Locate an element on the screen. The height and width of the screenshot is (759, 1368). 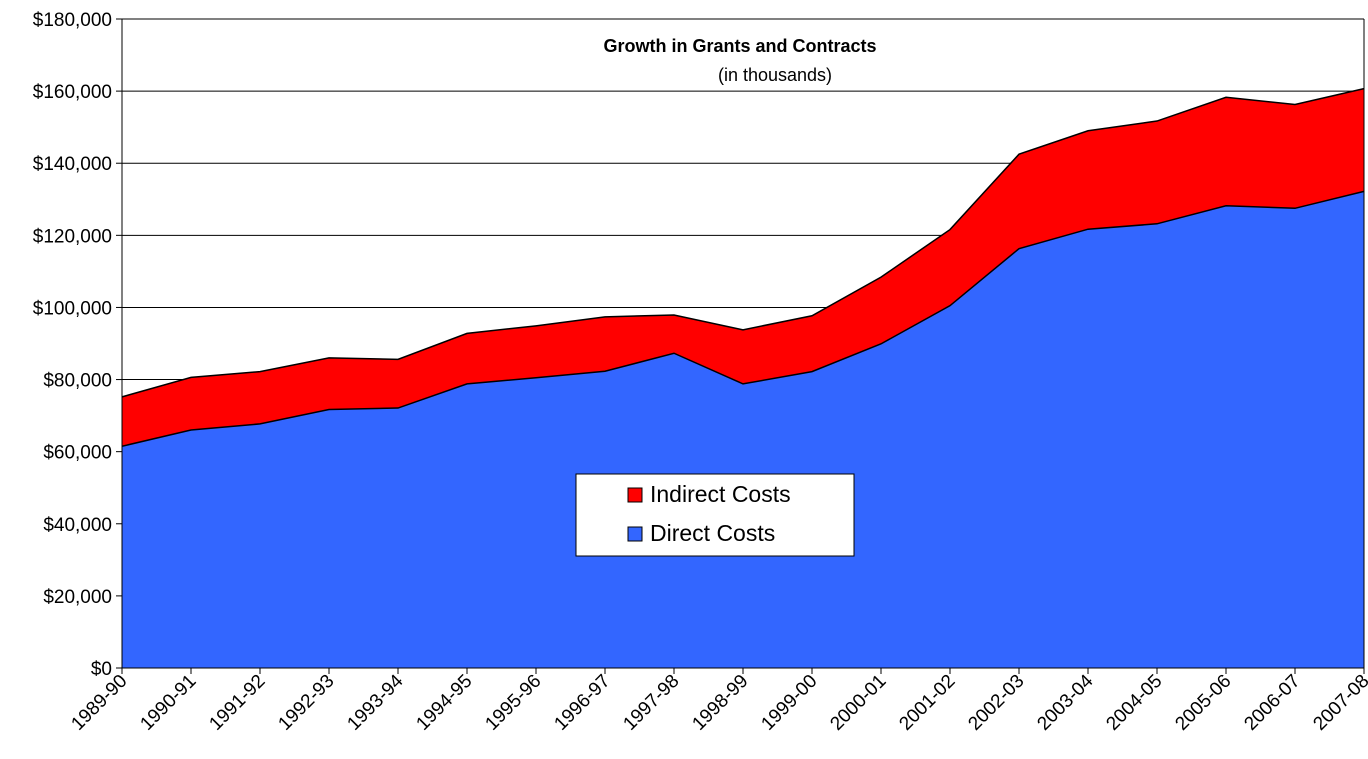
x-tick-label: 2004-05 is located at coordinates (1134, 703).